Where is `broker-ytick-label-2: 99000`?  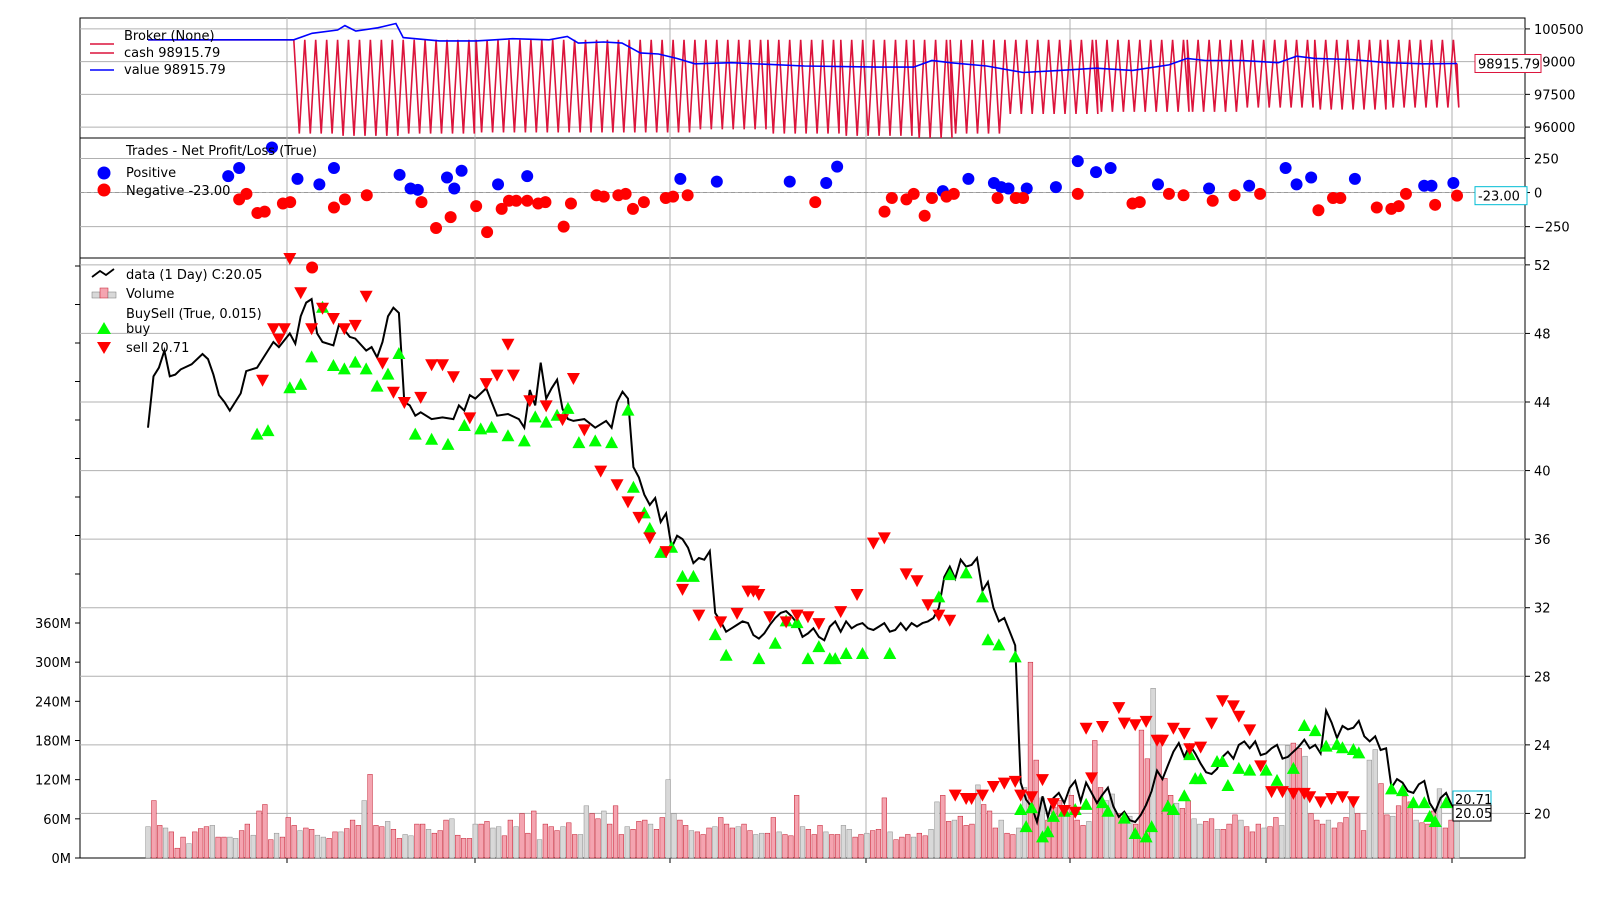
broker-ytick-label-2: 99000 is located at coordinates (1554, 63).